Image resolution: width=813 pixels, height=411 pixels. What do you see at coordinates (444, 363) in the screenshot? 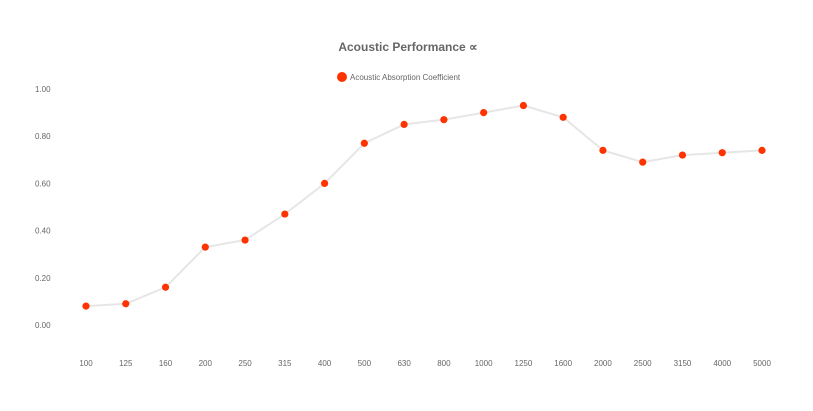
I see `x-tick-label: 800` at bounding box center [444, 363].